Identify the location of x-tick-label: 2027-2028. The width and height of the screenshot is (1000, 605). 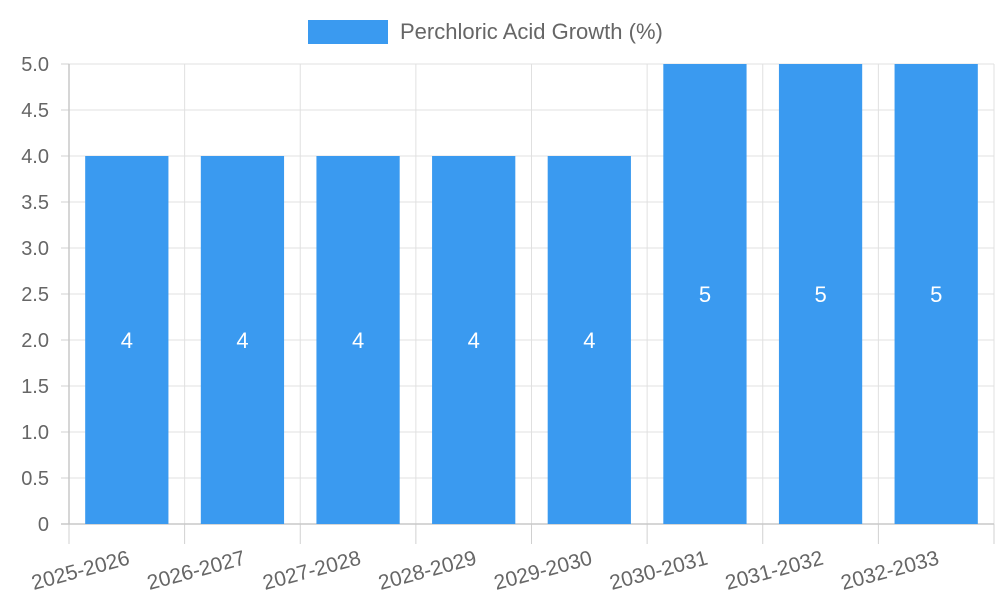
(311, 571).